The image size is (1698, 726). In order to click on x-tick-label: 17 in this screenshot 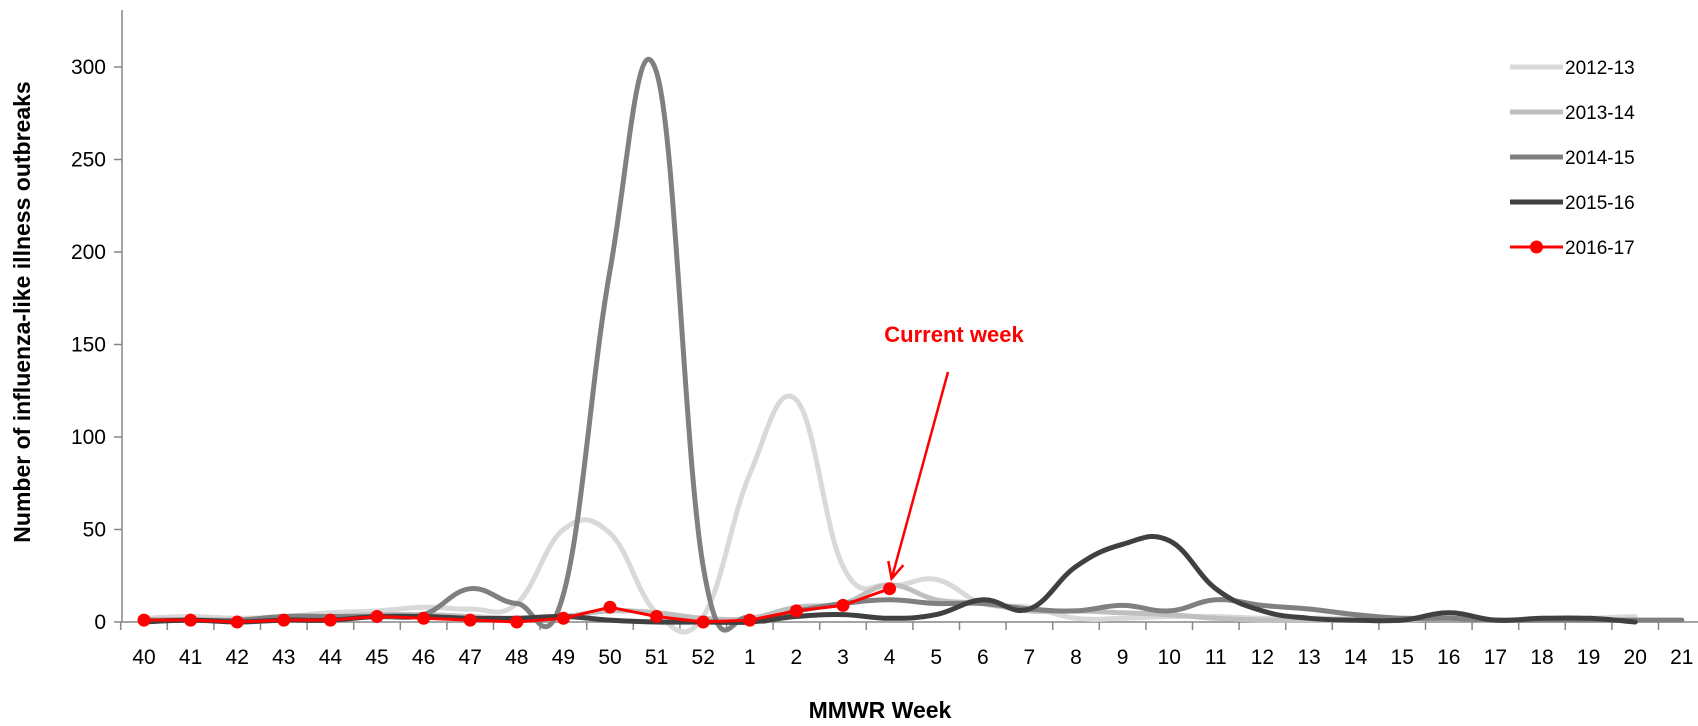, I will do `click(1495, 657)`.